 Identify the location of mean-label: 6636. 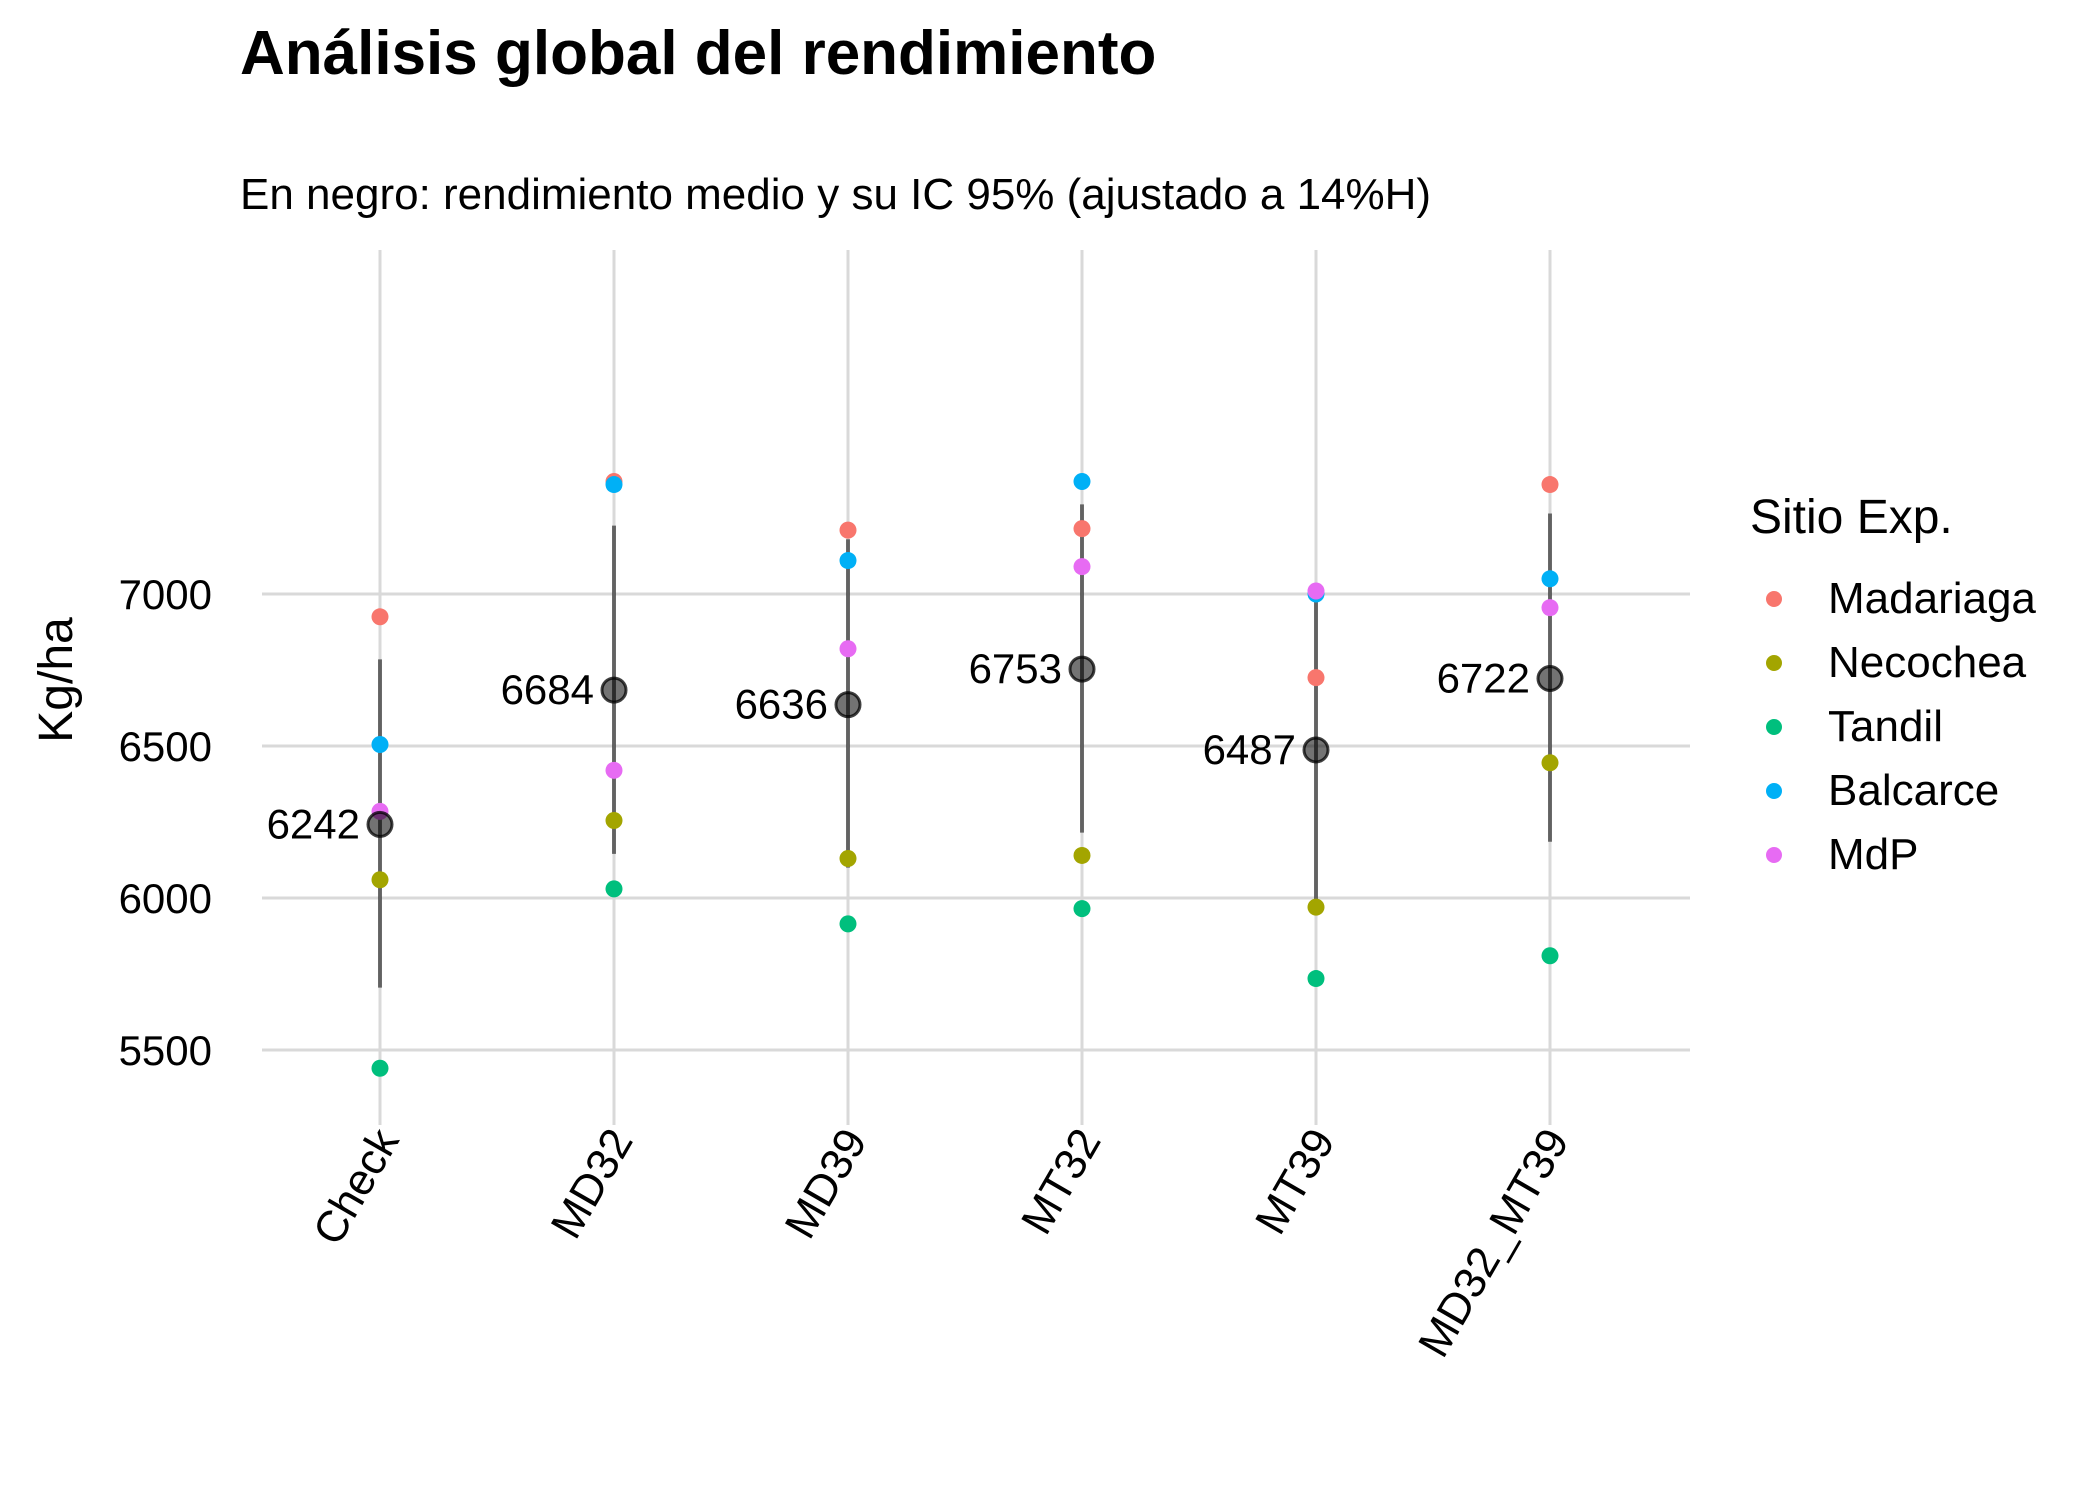
(781, 704).